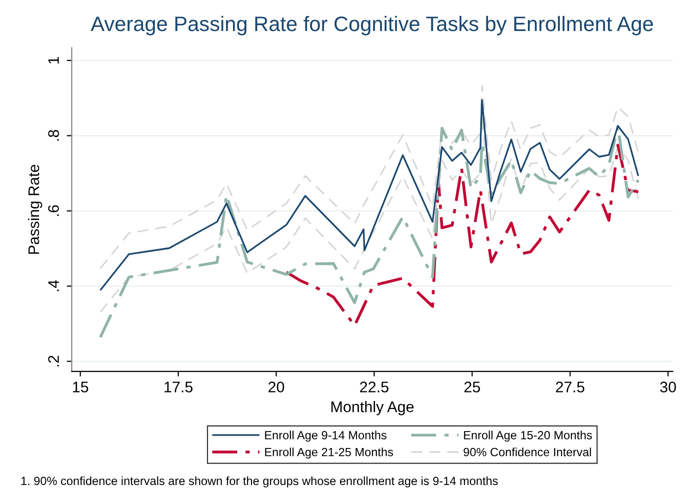  Describe the element at coordinates (527, 452) in the screenshot. I see `legend-label: 90% Confidence Interval` at that location.